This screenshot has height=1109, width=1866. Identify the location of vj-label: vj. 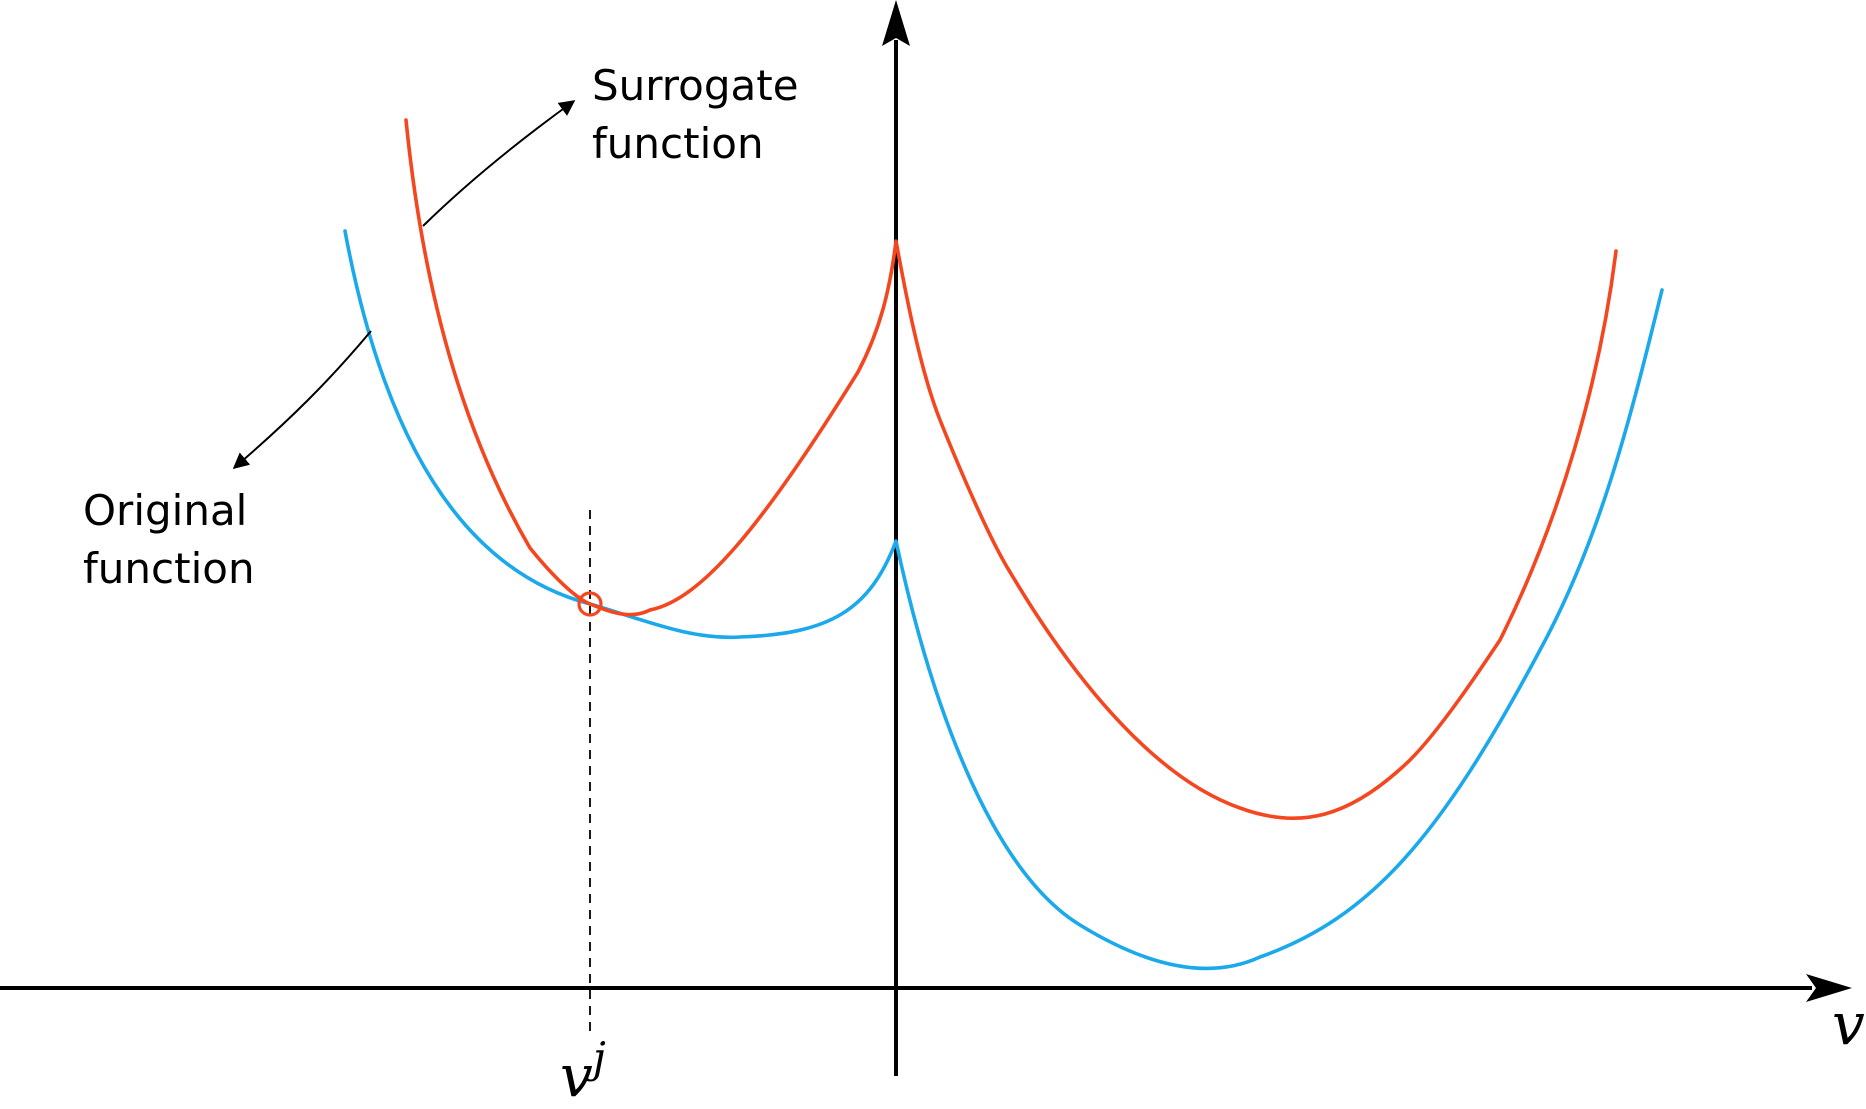
(583, 1071).